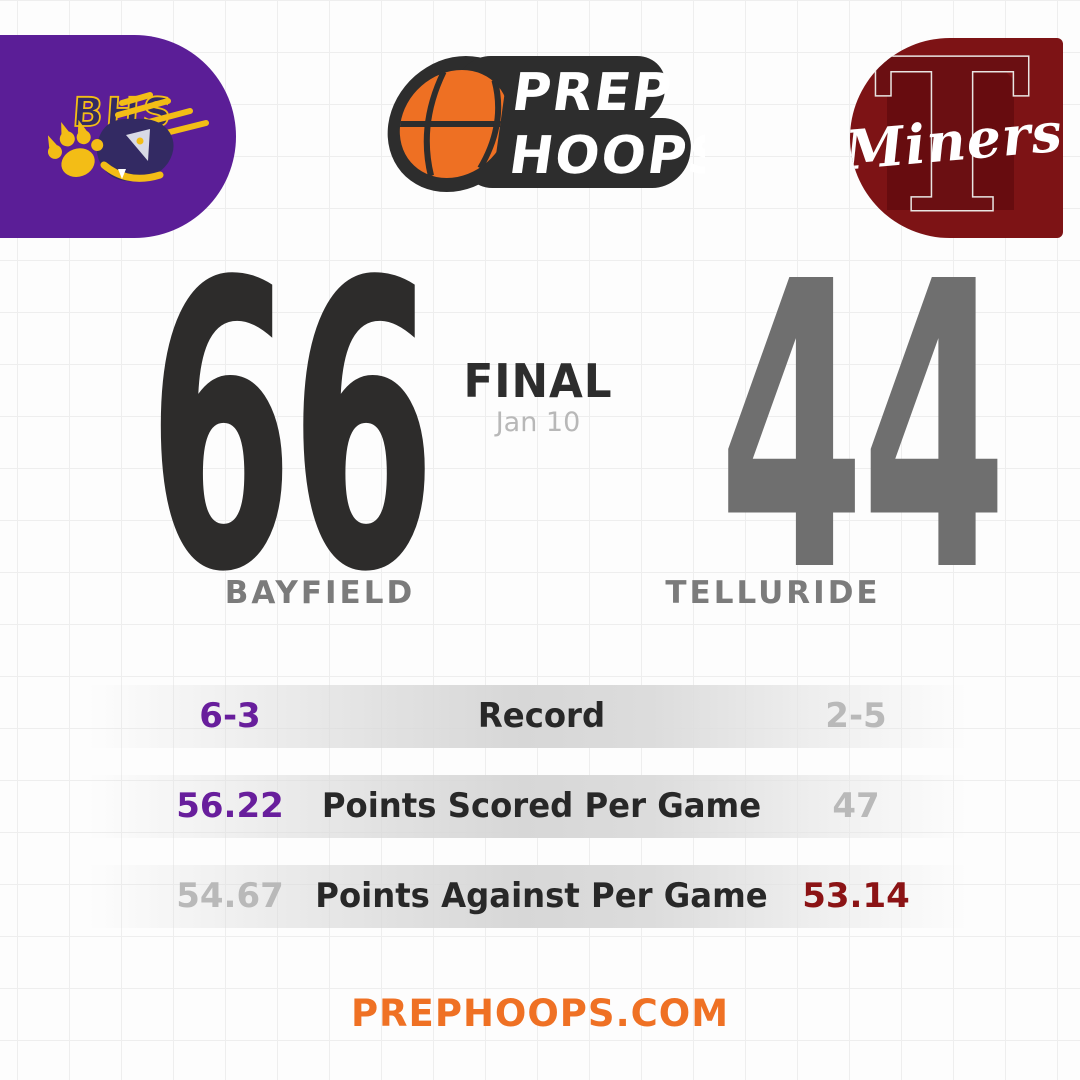  I want to click on stat-label: Points Against Per Game, so click(541, 896).